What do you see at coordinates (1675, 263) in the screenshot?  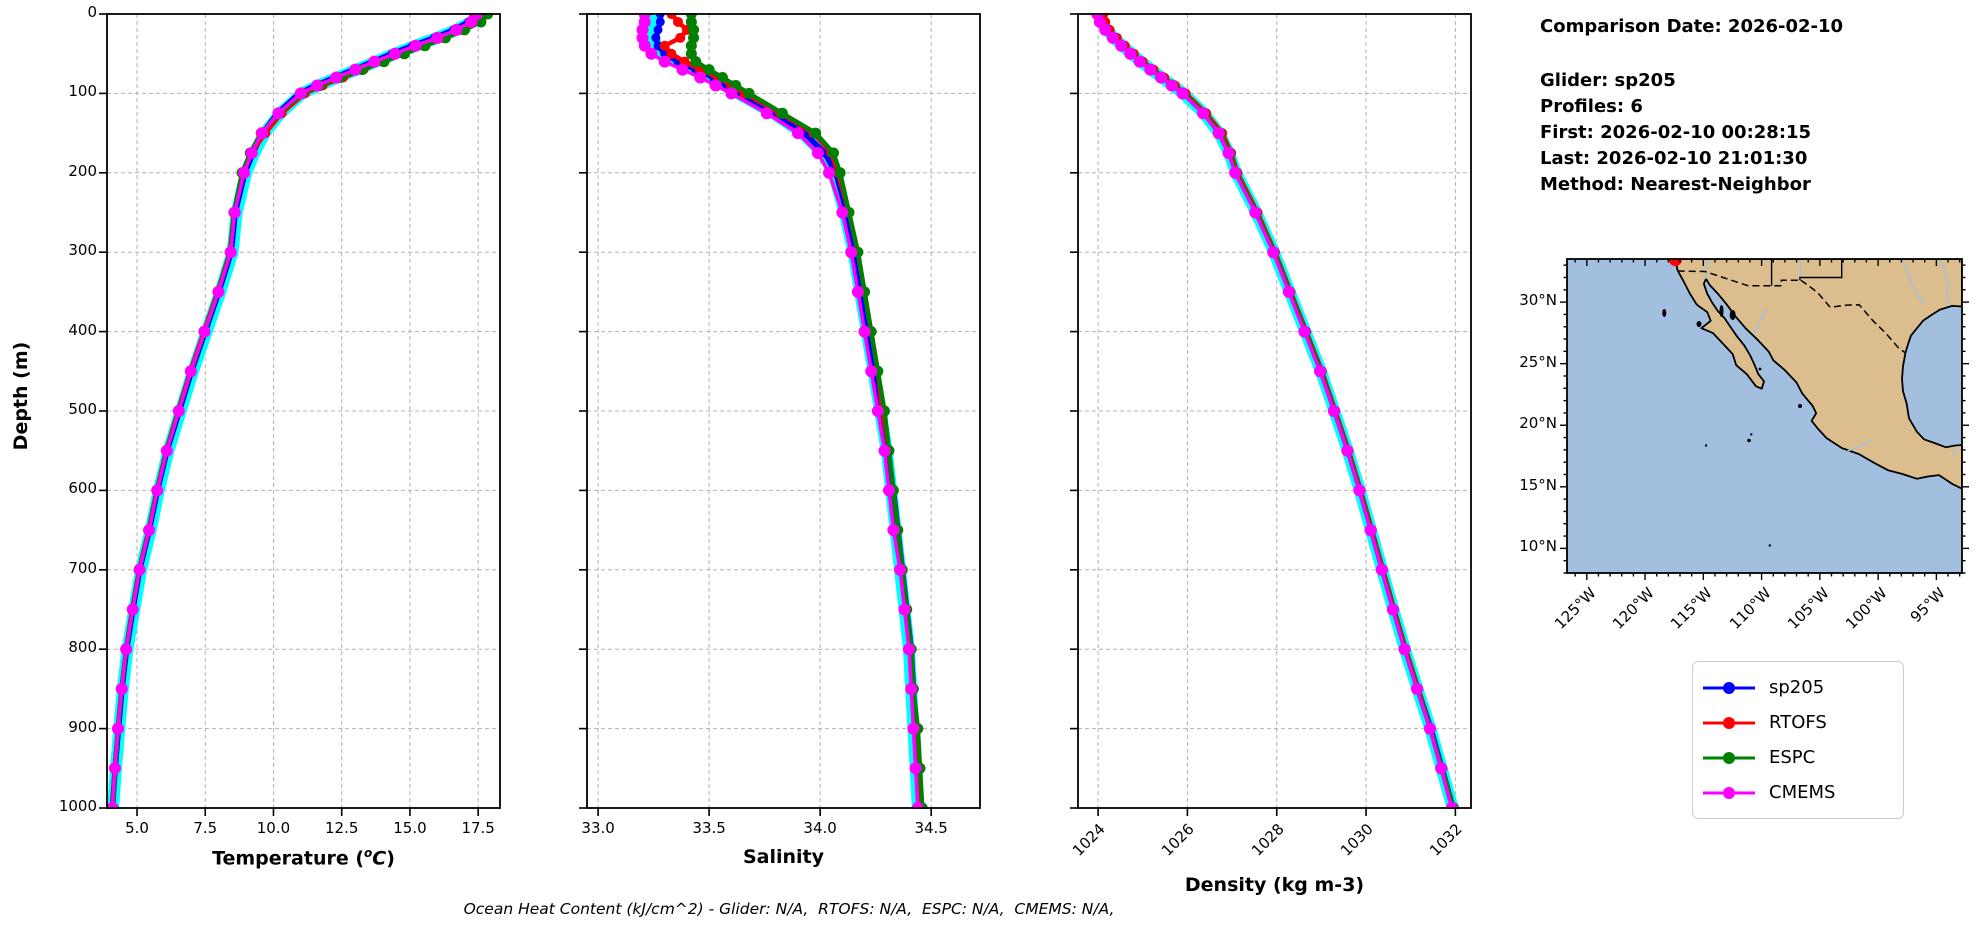 I see `glider-position-marker` at bounding box center [1675, 263].